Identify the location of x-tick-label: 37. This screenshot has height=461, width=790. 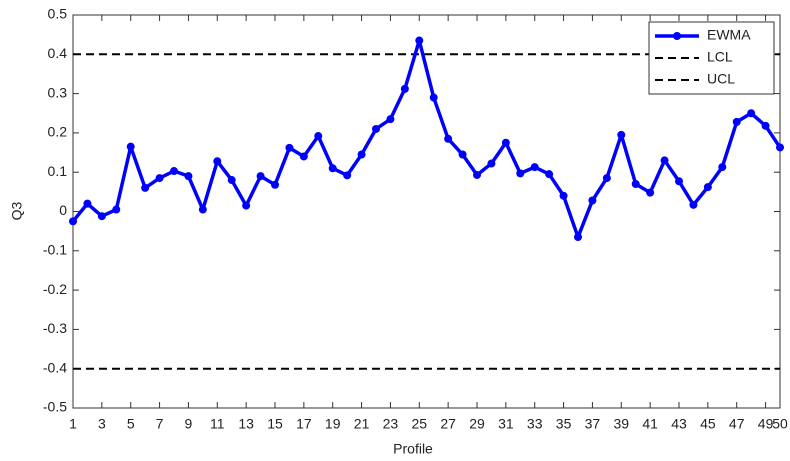
(593, 424).